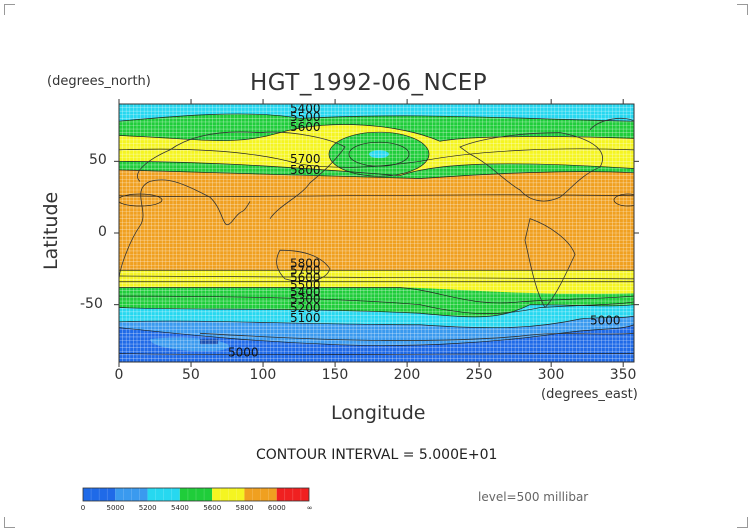  I want to click on y-tick-label: 50, so click(98, 160).